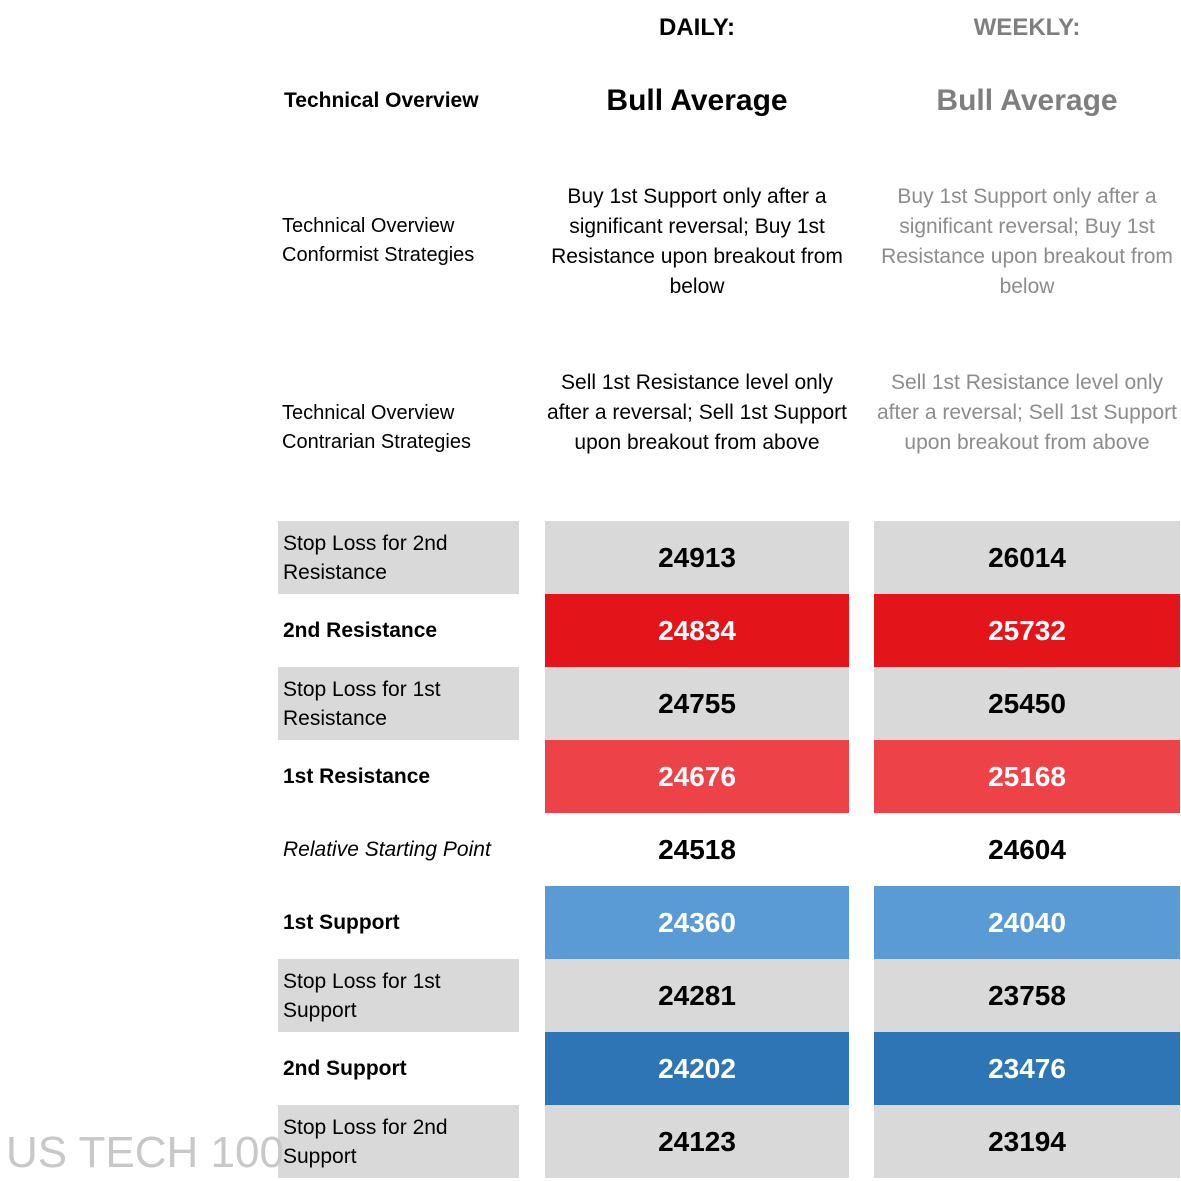 The image size is (1181, 1181). What do you see at coordinates (1027, 995) in the screenshot?
I see `weekly-level-value: 23758` at bounding box center [1027, 995].